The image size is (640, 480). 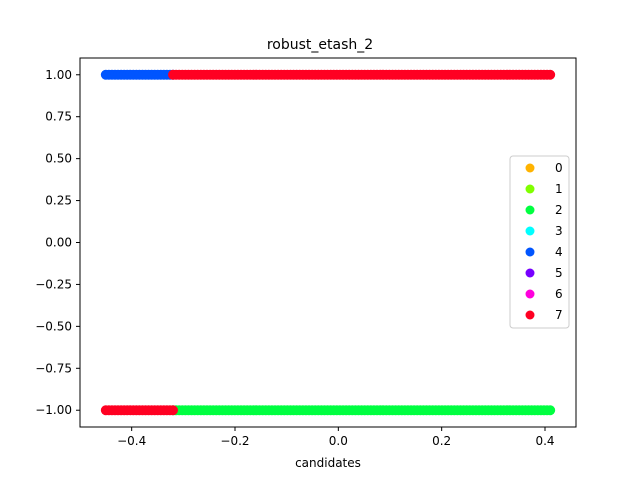 What do you see at coordinates (53, 326) in the screenshot?
I see `y-tick-label: −0.50` at bounding box center [53, 326].